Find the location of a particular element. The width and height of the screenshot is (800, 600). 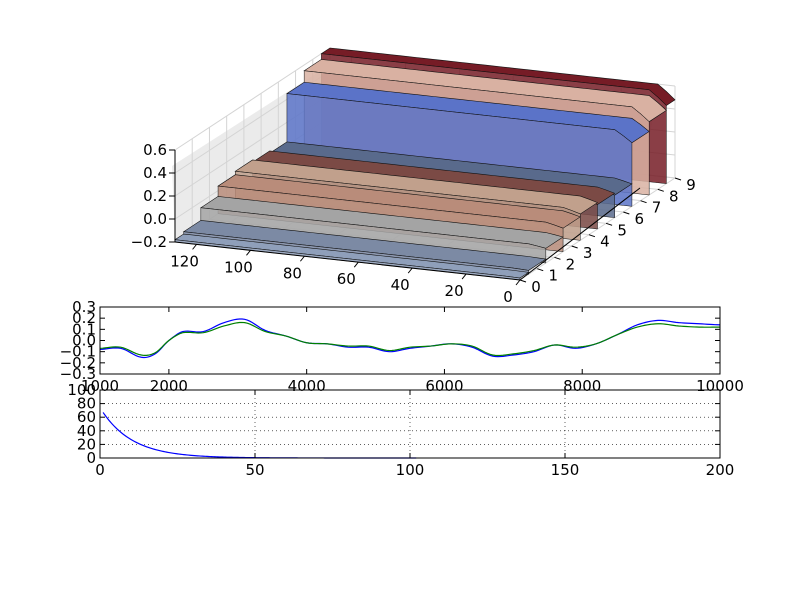

y-tick-label: 60 is located at coordinates (86, 417).